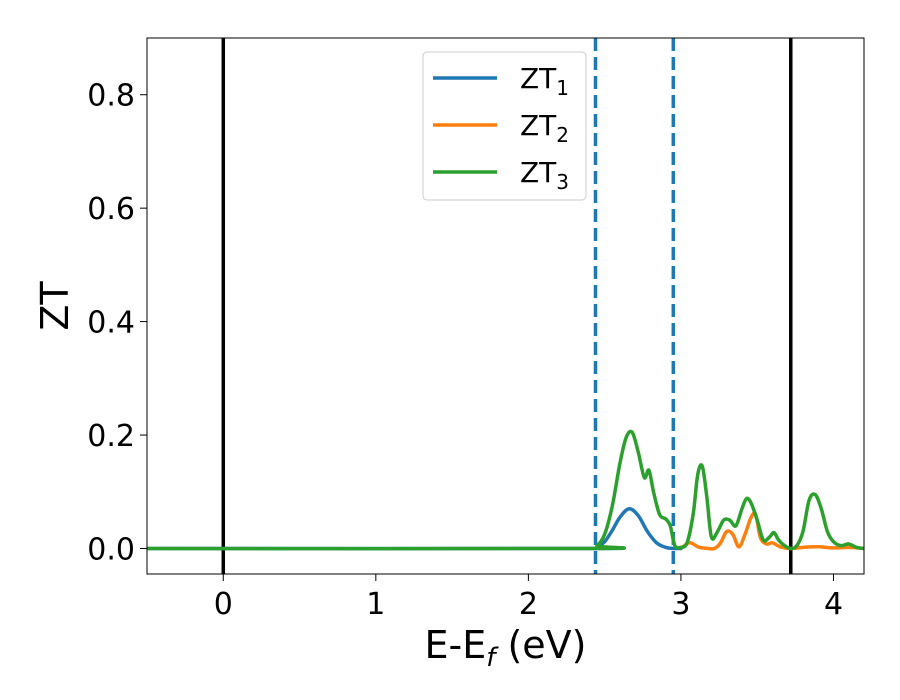 This screenshot has height=700, width=900. Describe the element at coordinates (223, 604) in the screenshot. I see `x-tick-label: 0` at that location.